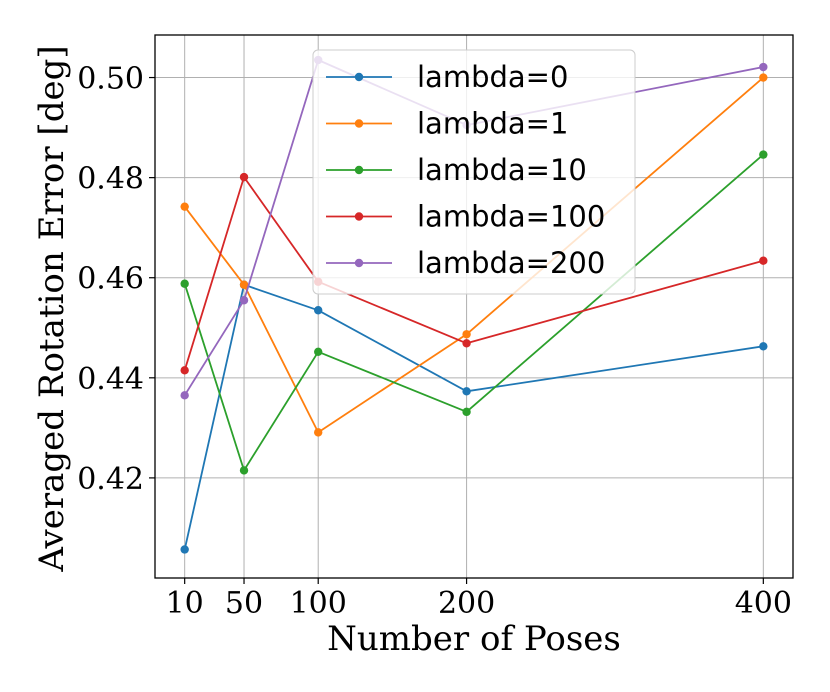  Describe the element at coordinates (492, 77) in the screenshot. I see `legend-label: lambda=0` at that location.